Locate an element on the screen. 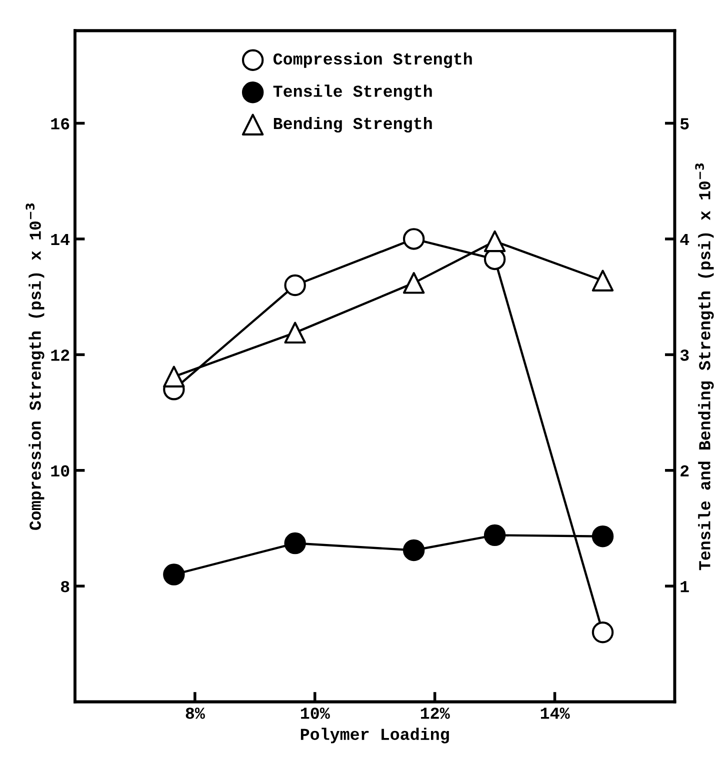 The image size is (714, 767). y2-tick-label: 4 is located at coordinates (685, 239).